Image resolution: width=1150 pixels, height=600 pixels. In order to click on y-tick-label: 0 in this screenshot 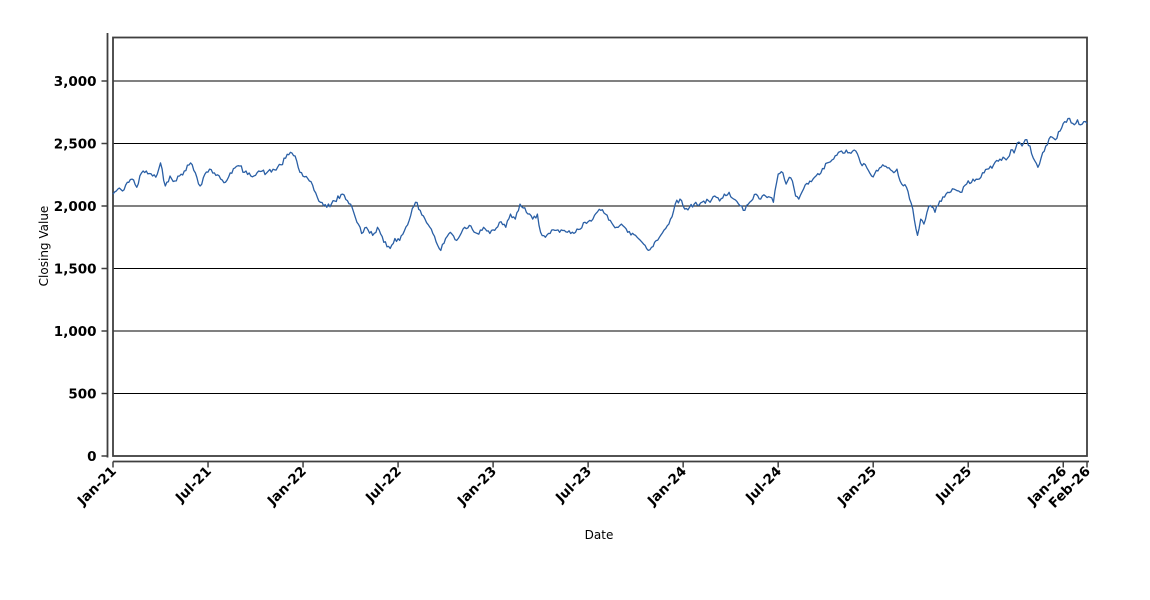, I will do `click(91, 457)`.